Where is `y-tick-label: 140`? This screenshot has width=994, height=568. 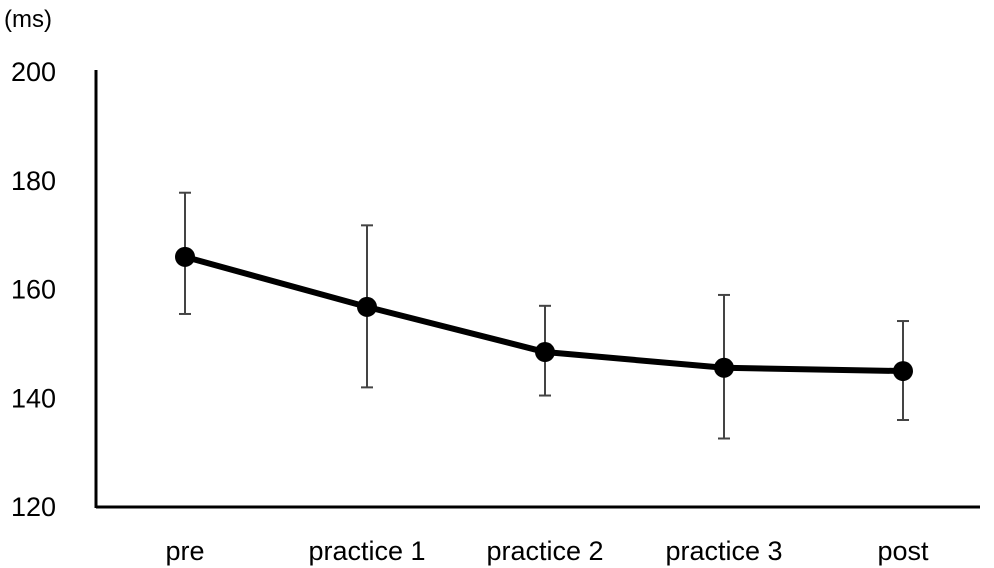 y-tick-label: 140 is located at coordinates (33, 398).